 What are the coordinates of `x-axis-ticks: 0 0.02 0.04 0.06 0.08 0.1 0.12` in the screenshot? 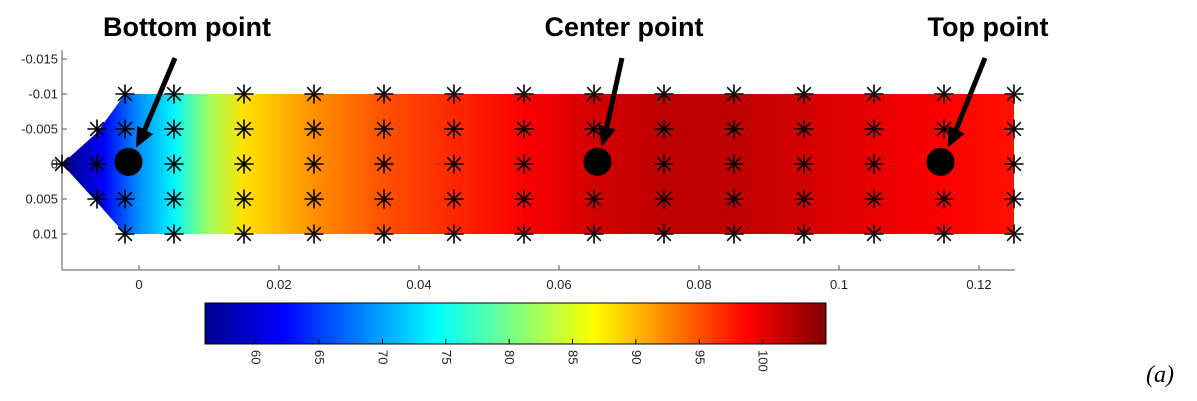 It's located at (563, 278).